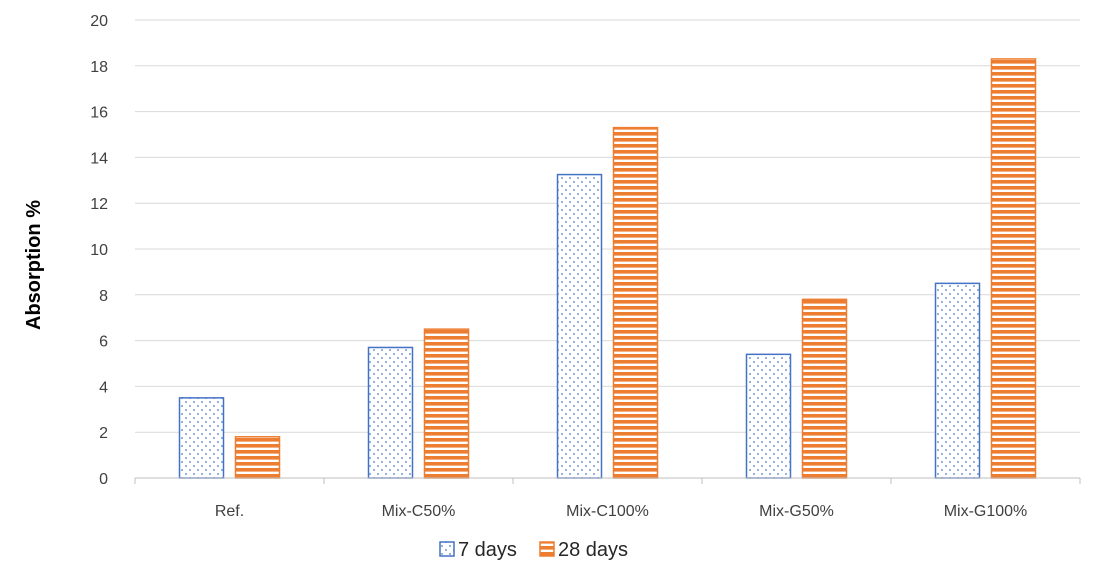 Image resolution: width=1095 pixels, height=571 pixels. What do you see at coordinates (99, 113) in the screenshot?
I see `y-tick-label: 16` at bounding box center [99, 113].